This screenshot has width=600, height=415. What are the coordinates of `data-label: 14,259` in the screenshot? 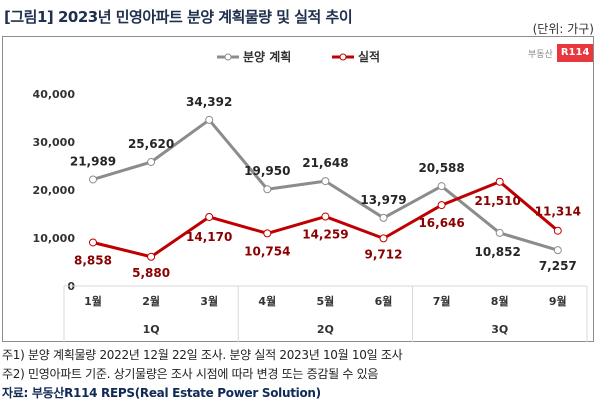 It's located at (325, 235).